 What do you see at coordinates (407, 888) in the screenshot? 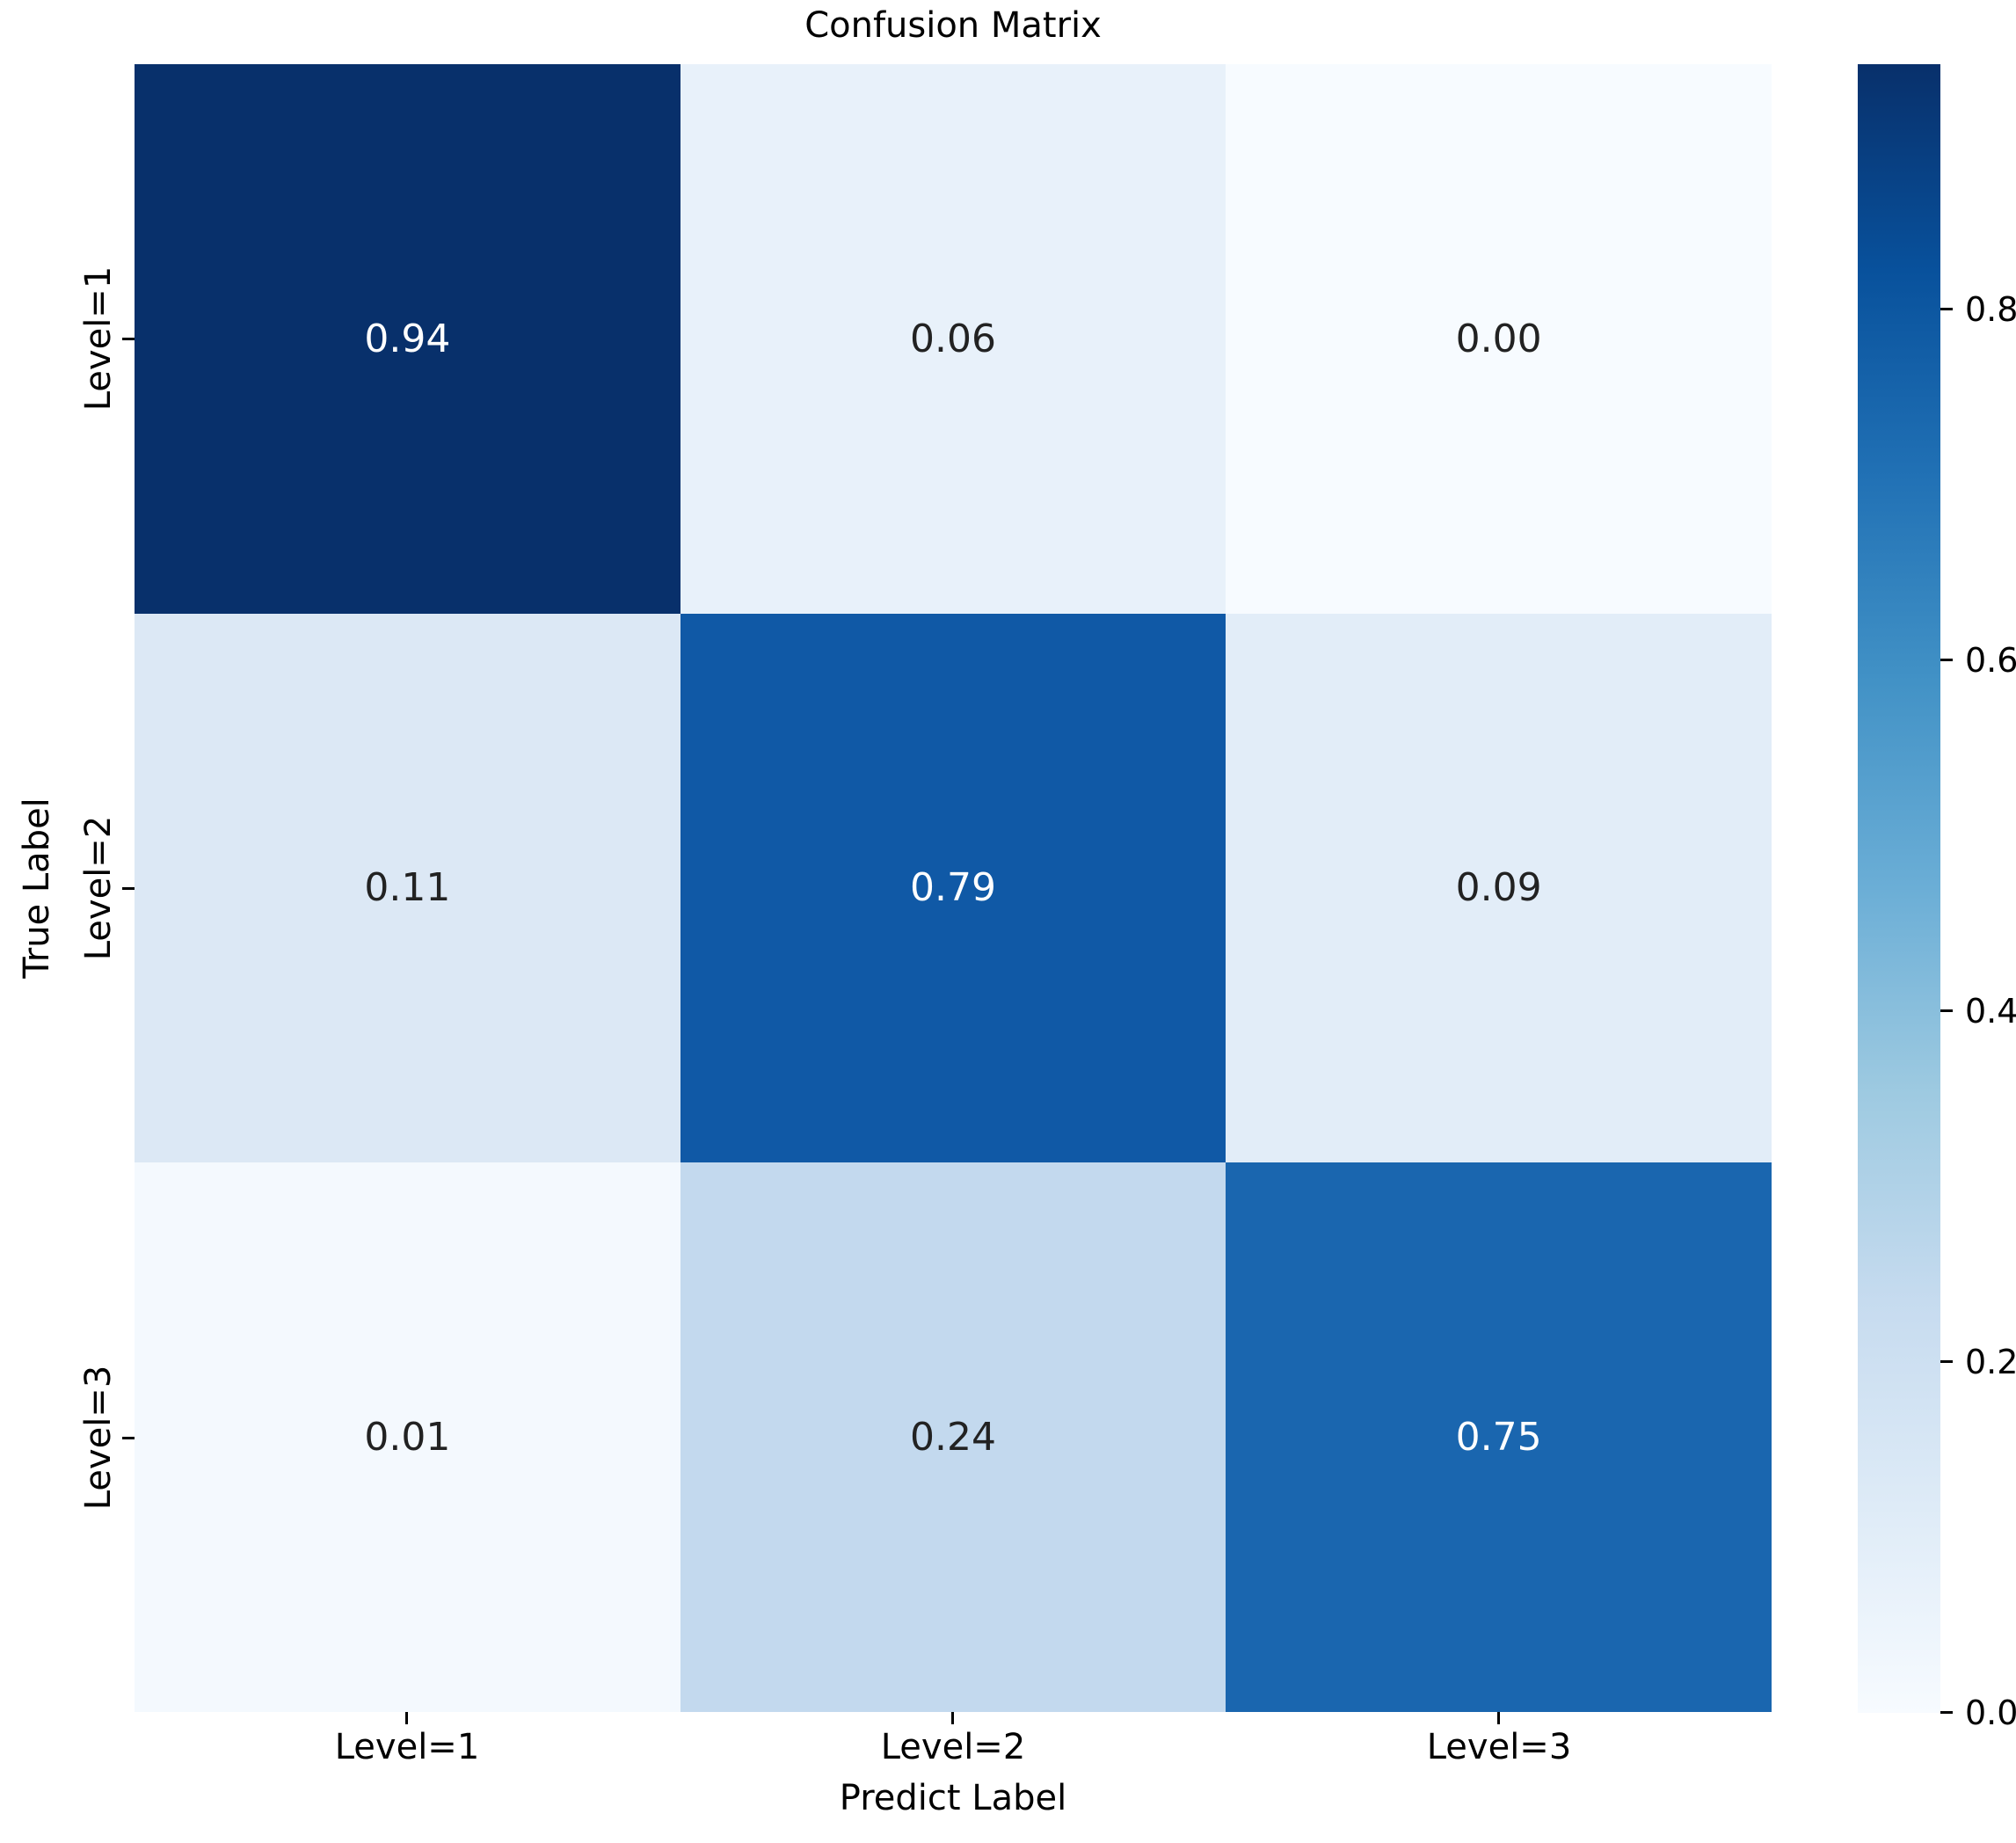
I see `matrix-cell: 0.11` at bounding box center [407, 888].